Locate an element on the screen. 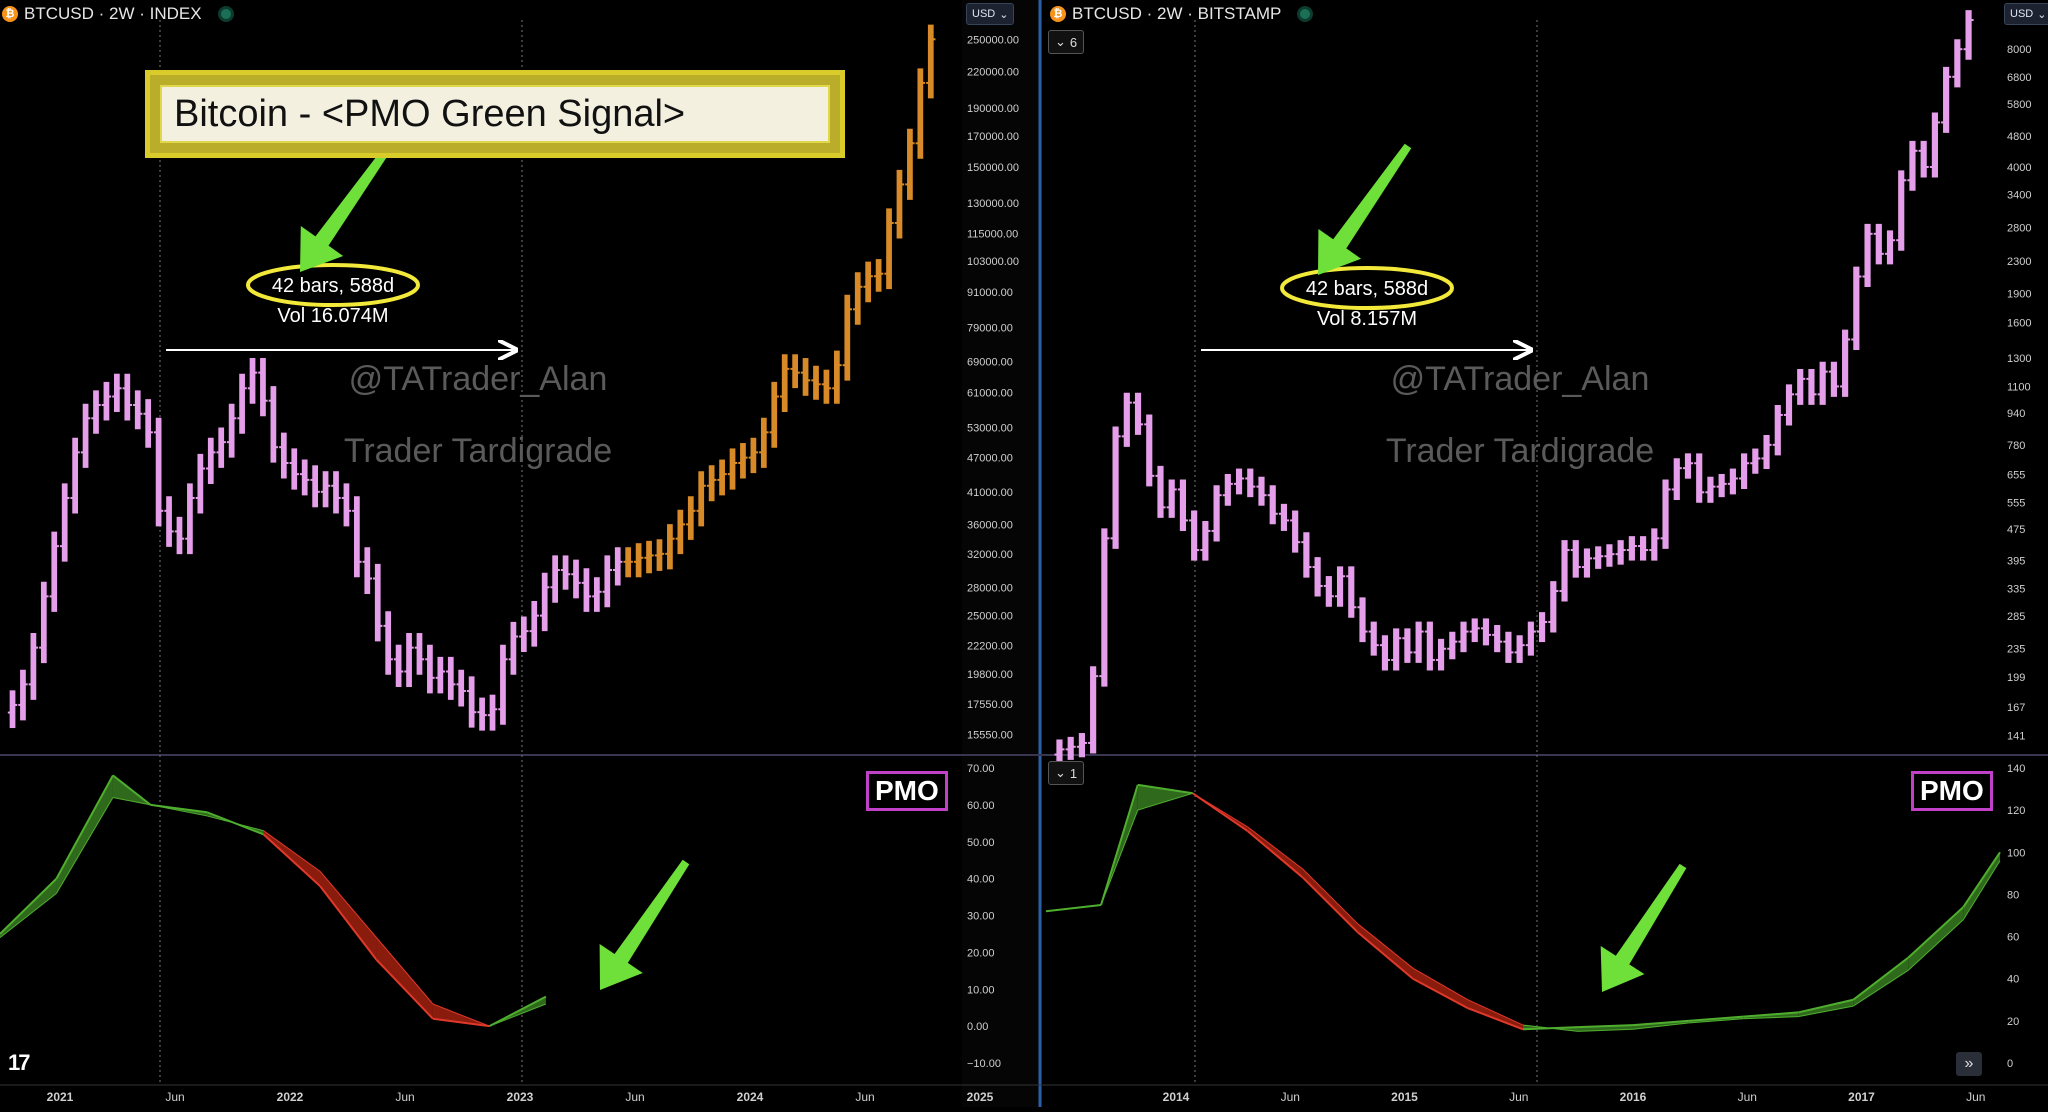 This screenshot has width=2048, height=1112. pmo-pane-collapse-button: ⌄ 1 is located at coordinates (1066, 773).